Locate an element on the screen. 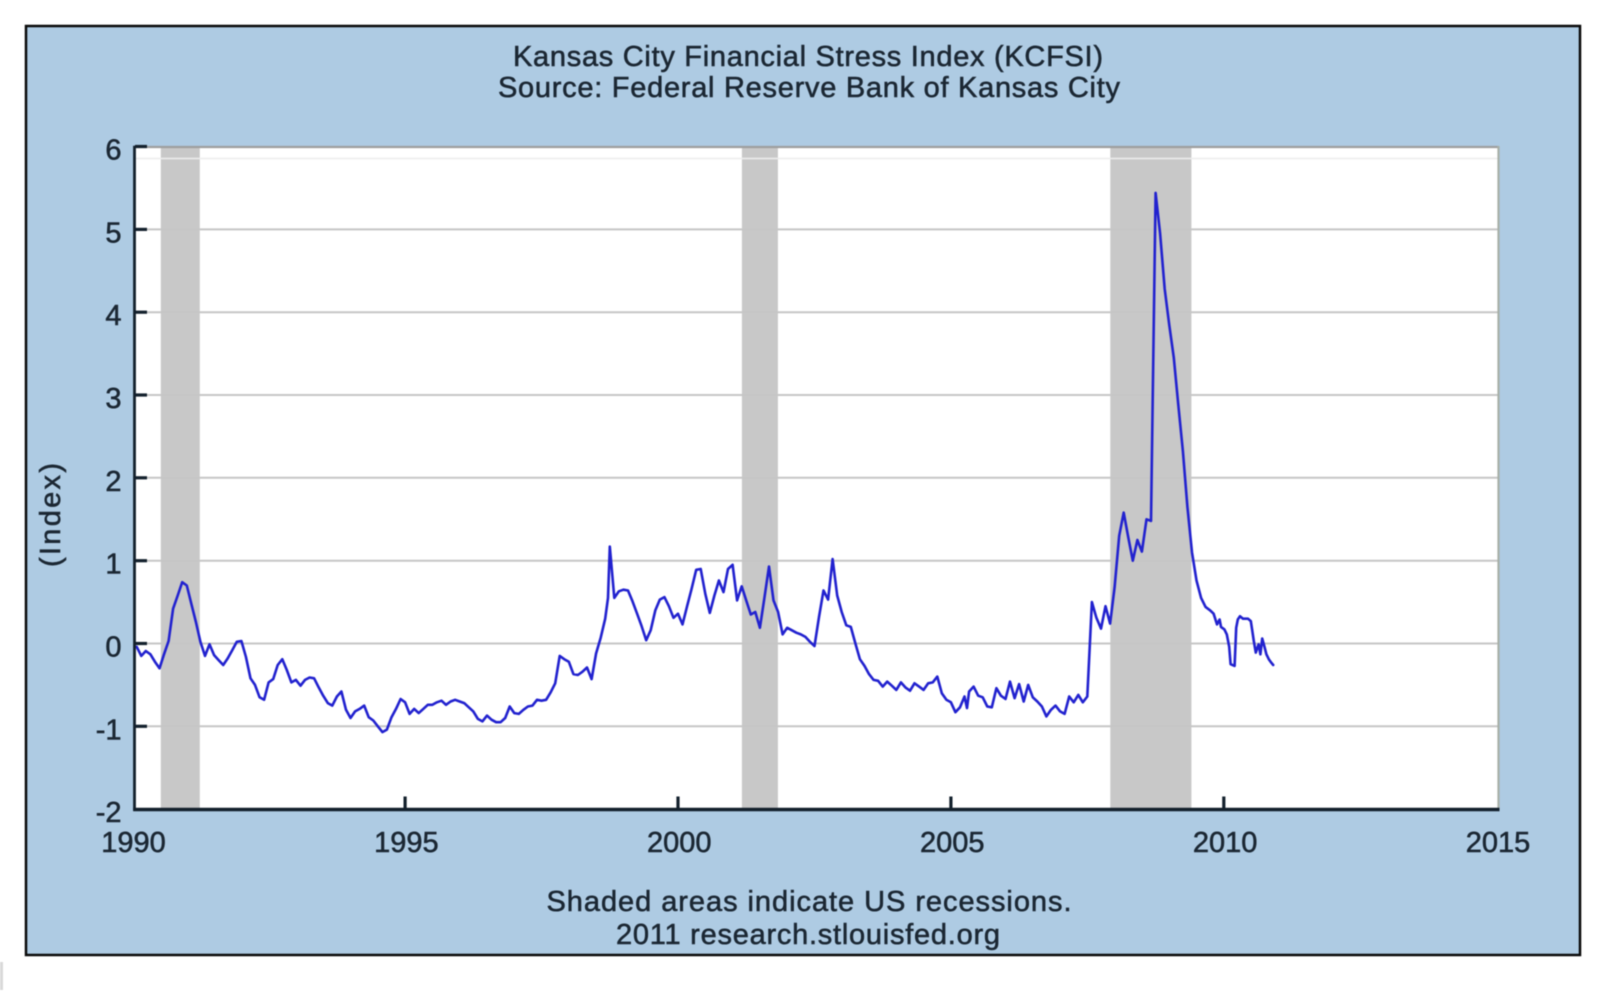 The width and height of the screenshot is (1600, 1005). svg-text: -2 is located at coordinates (109, 813).